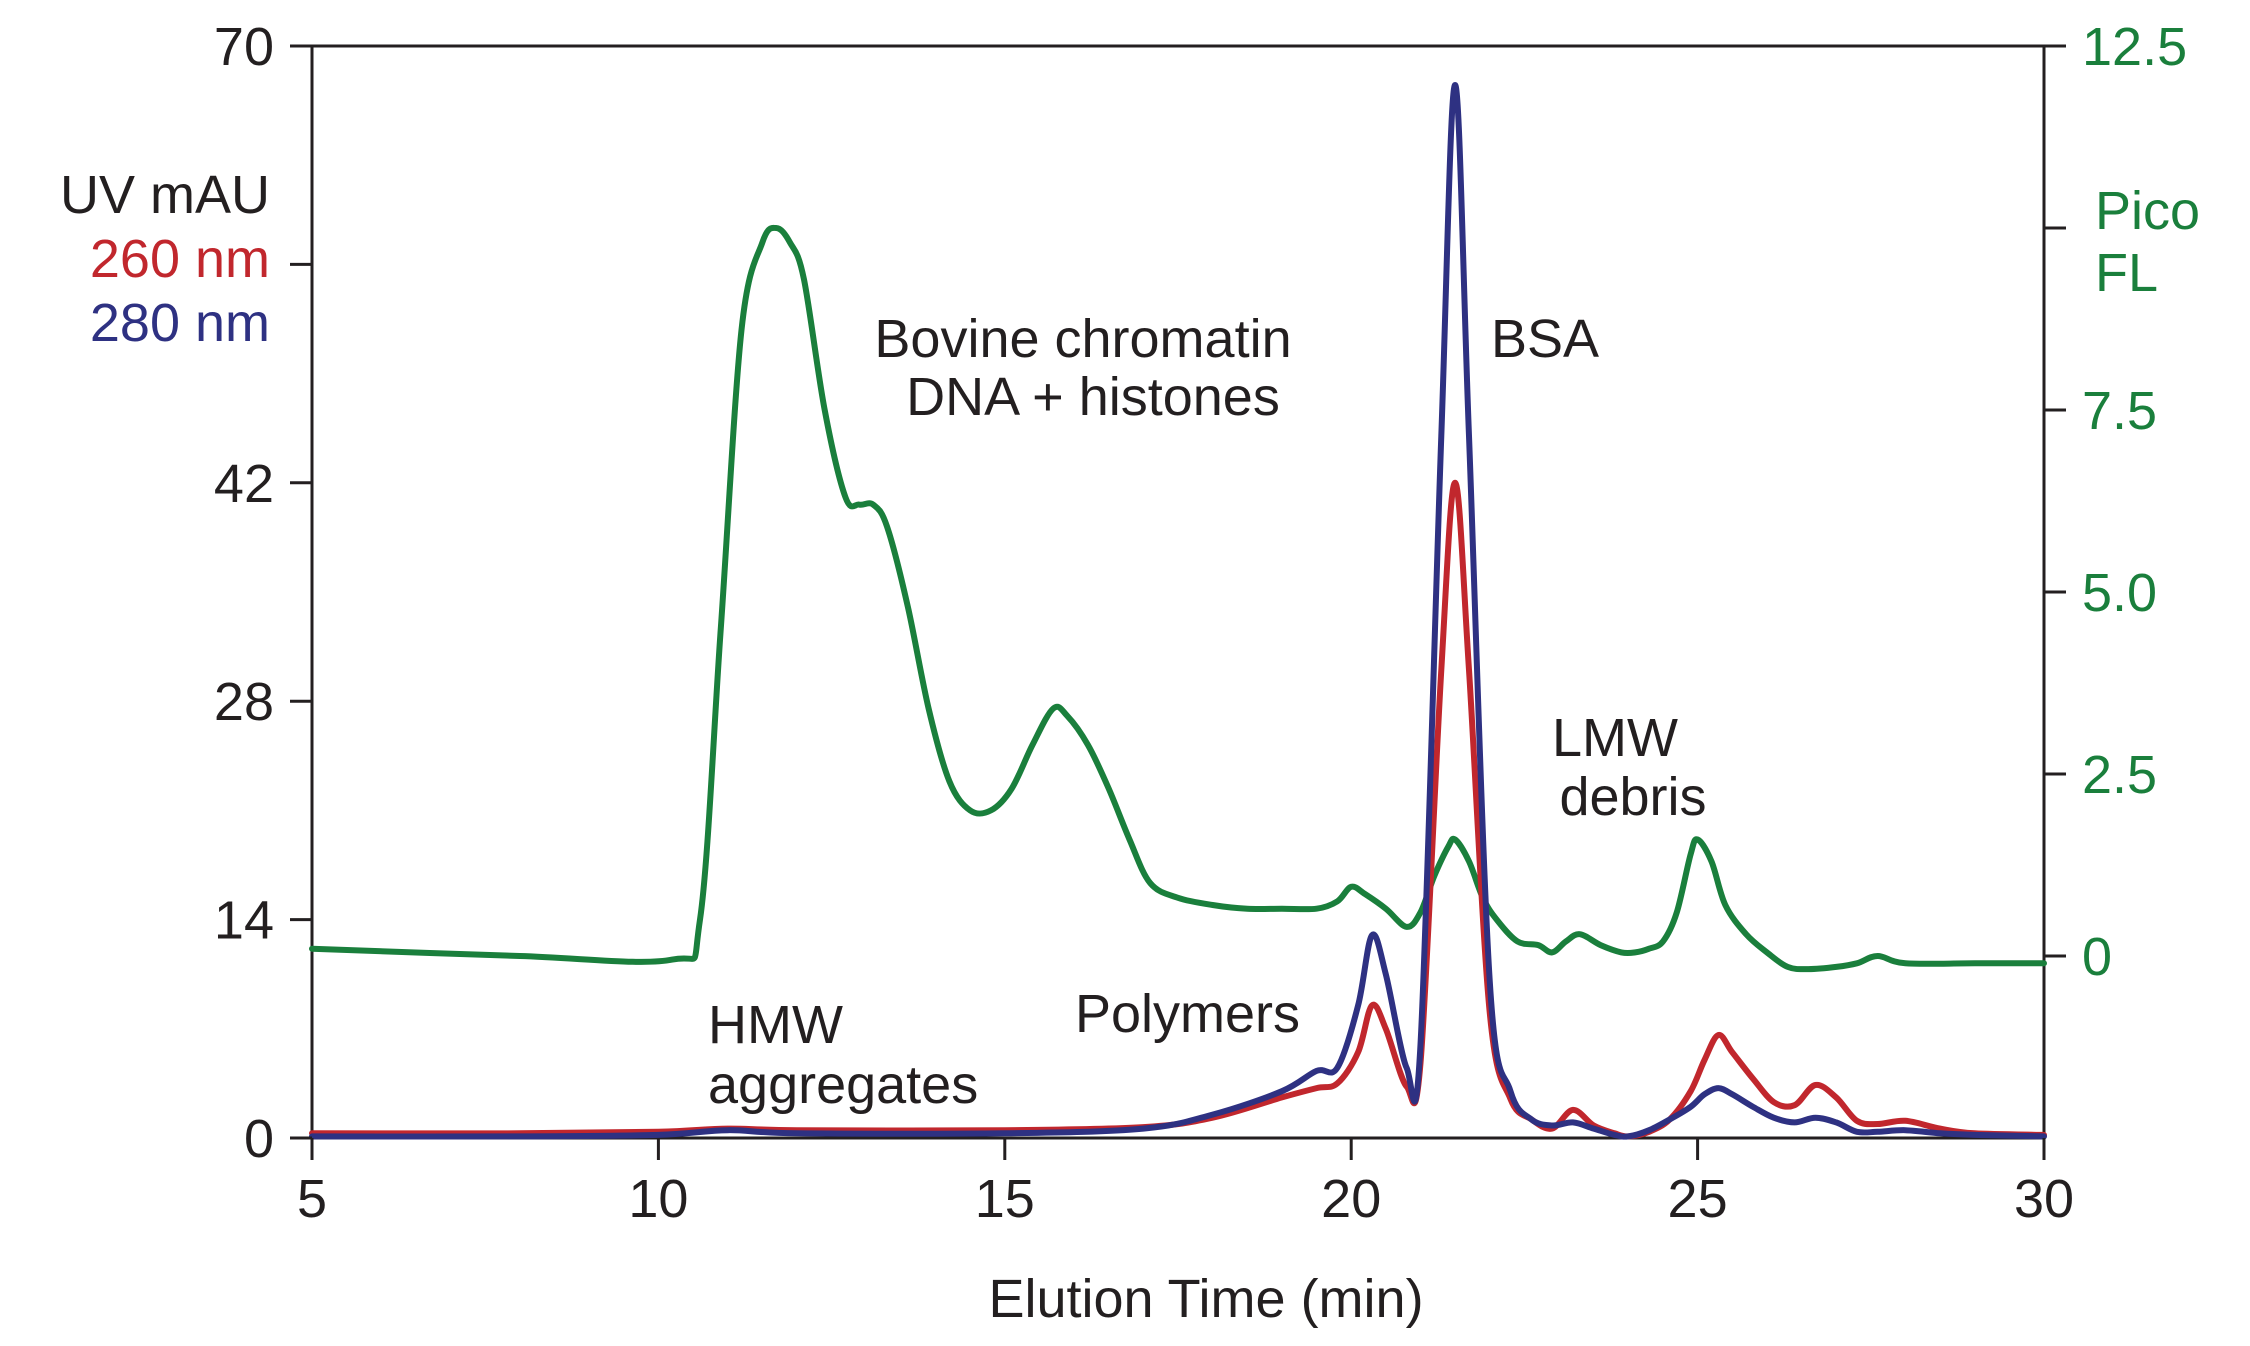 The image size is (2250, 1346). What do you see at coordinates (1615, 738) in the screenshot?
I see `annotation-lmw-line1: LMW` at bounding box center [1615, 738].